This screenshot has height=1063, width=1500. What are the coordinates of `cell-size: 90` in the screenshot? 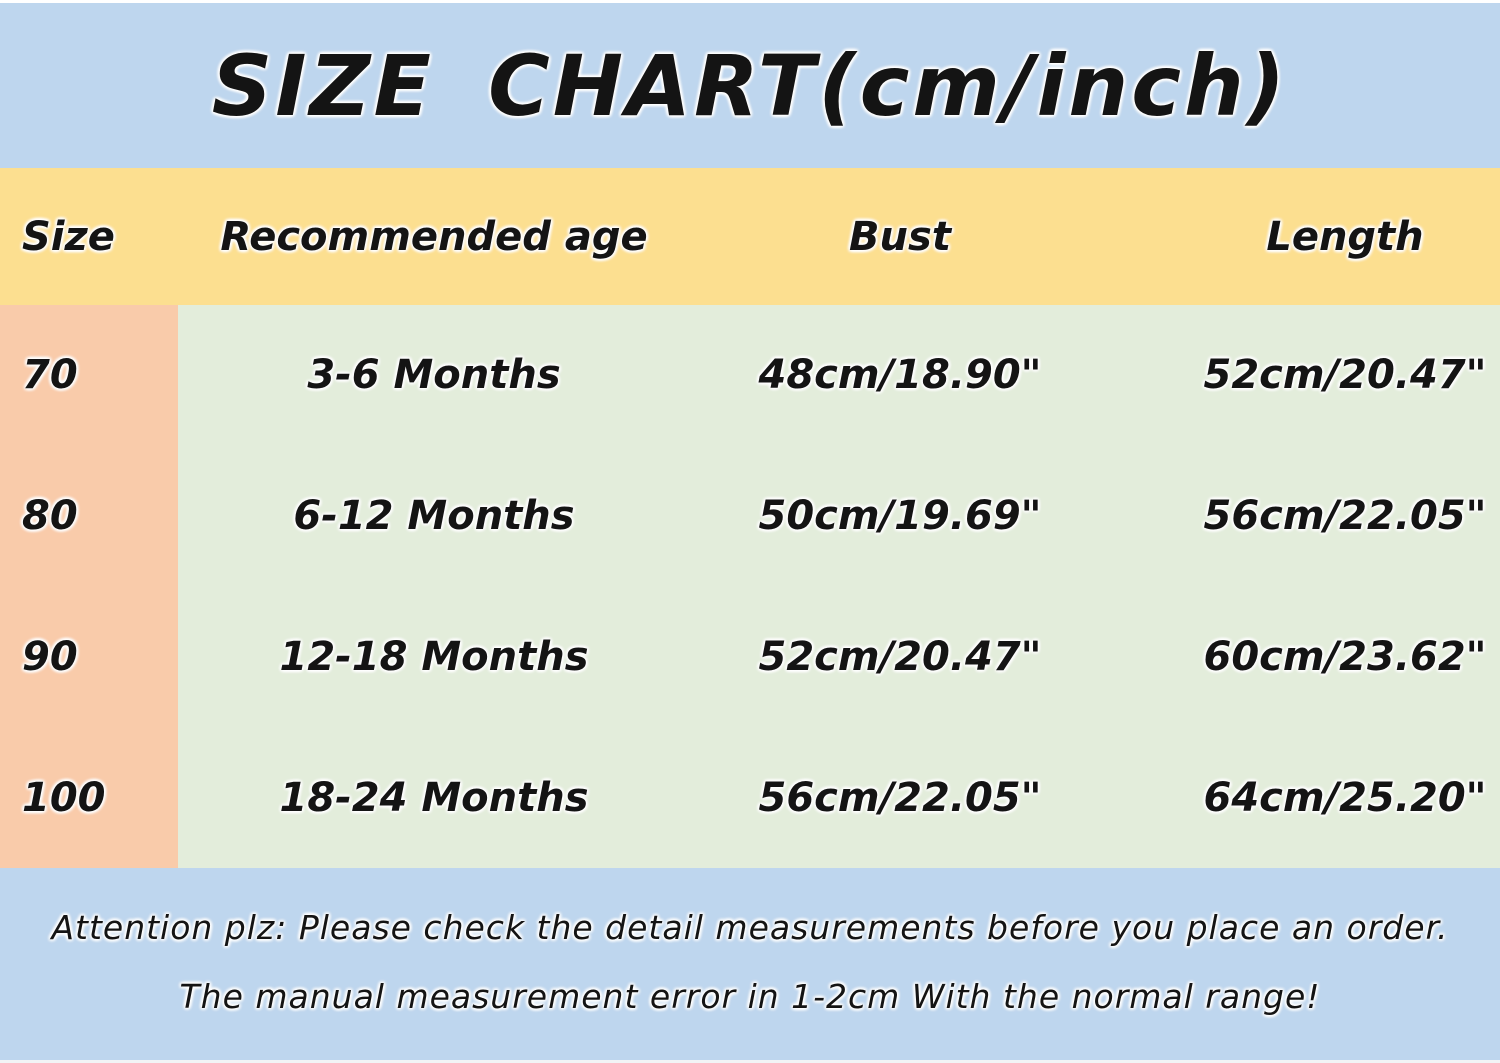 It's located at (89, 657).